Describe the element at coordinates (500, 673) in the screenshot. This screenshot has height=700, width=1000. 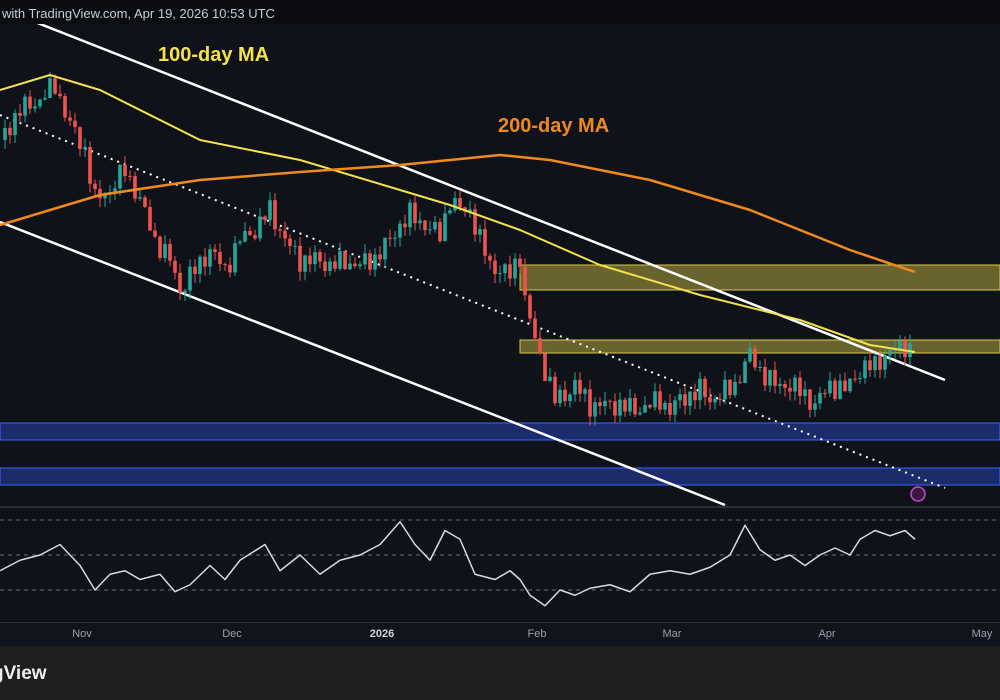
I see `footer: gView` at that location.